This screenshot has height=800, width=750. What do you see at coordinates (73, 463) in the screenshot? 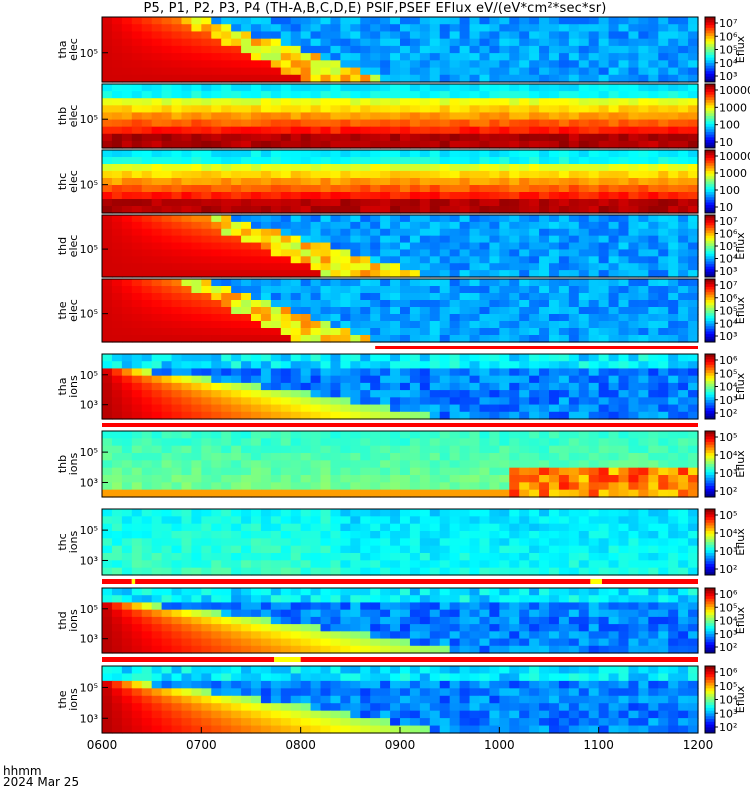
I see `panel-label-line: ions` at bounding box center [73, 463].